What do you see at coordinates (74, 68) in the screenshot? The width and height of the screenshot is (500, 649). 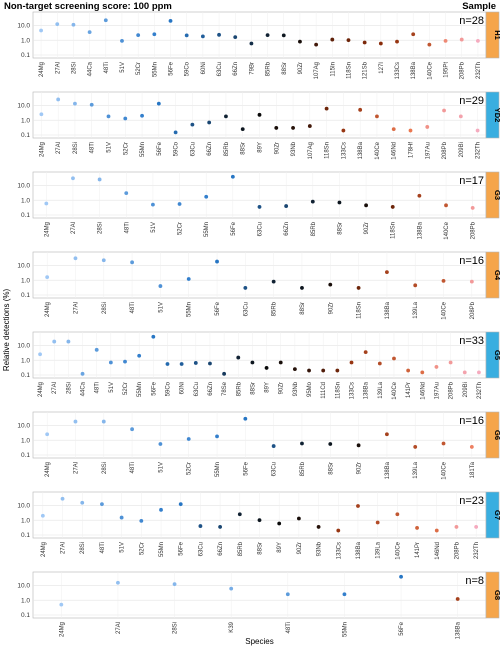 I see `panel-h1-xtick-28Si: 28Si` at bounding box center [74, 68].